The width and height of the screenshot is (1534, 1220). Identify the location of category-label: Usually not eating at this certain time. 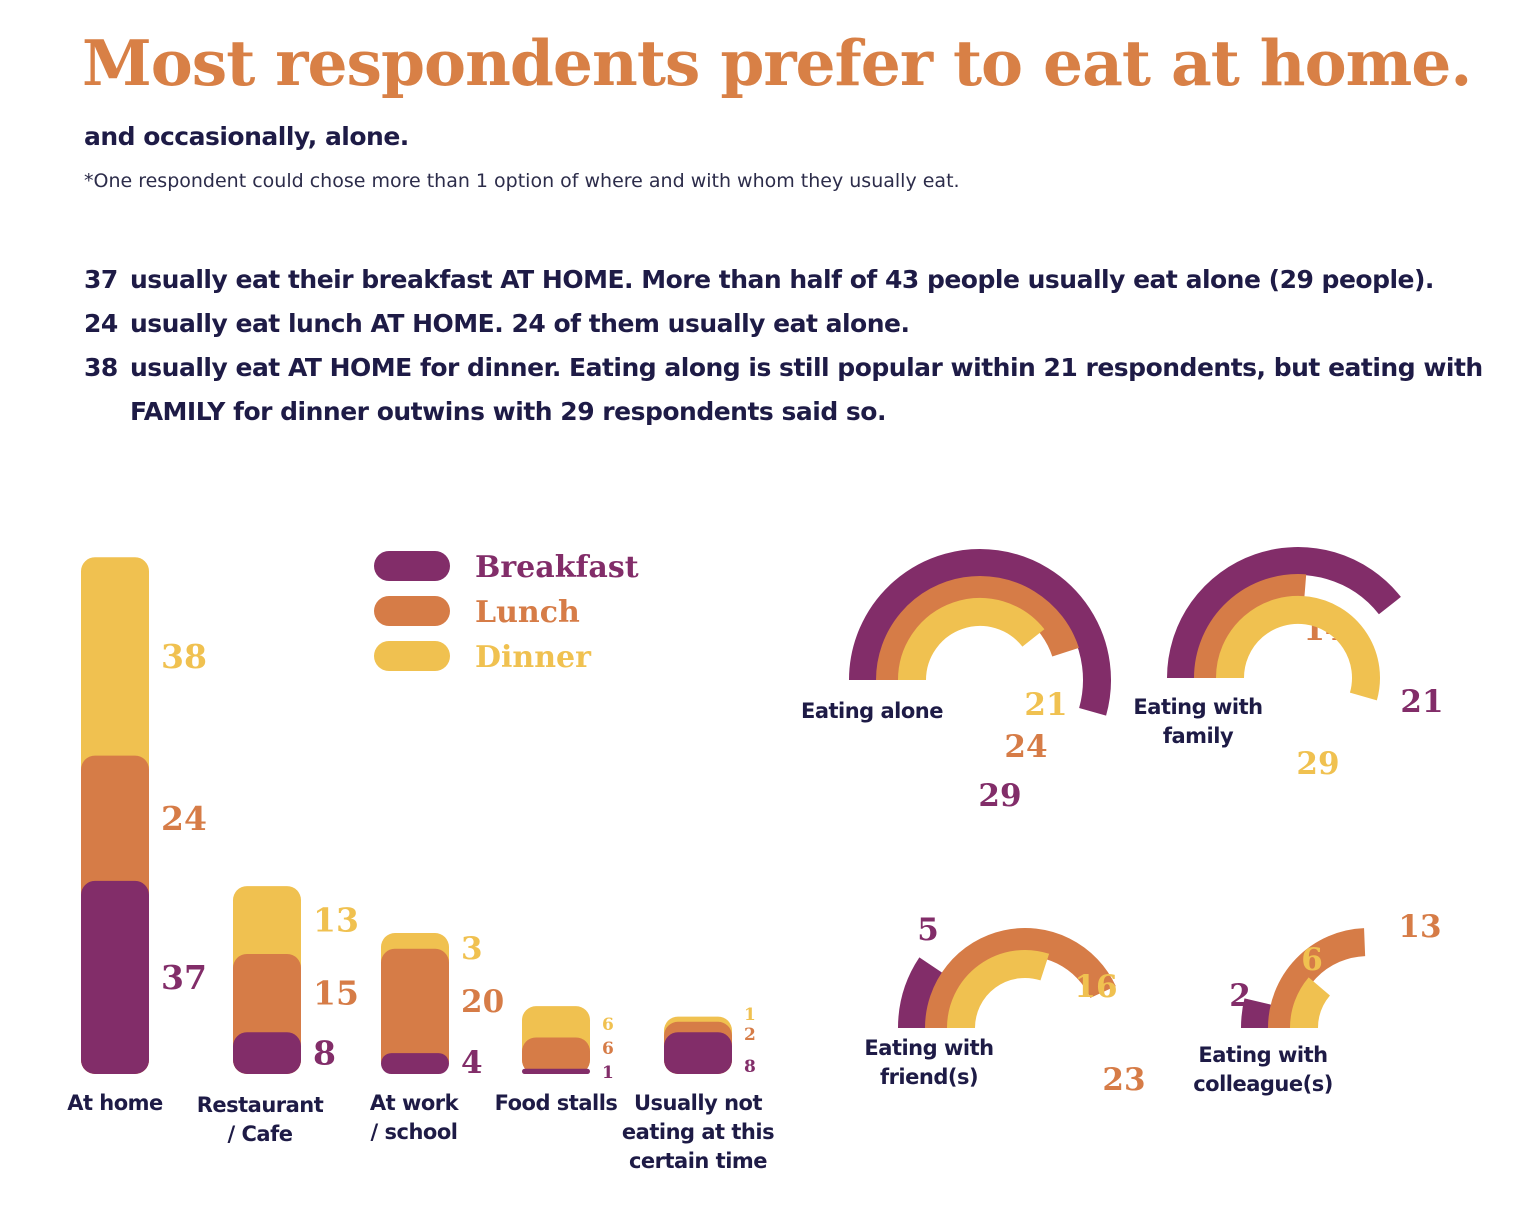
(698, 1132).